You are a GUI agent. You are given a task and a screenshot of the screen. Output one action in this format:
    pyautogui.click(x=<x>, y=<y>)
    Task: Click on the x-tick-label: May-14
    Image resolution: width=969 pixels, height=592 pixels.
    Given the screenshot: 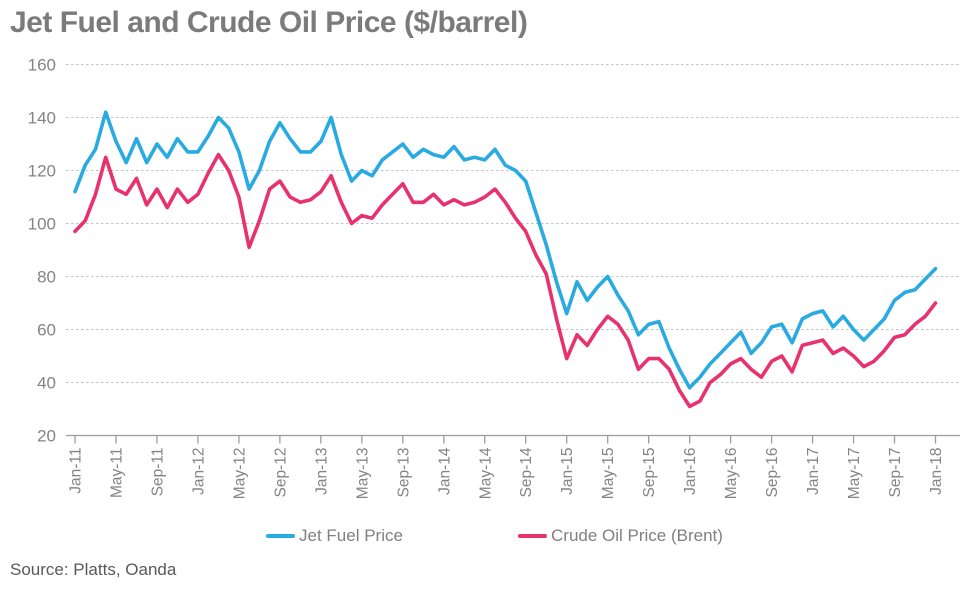 What is the action you would take?
    pyautogui.click(x=485, y=473)
    